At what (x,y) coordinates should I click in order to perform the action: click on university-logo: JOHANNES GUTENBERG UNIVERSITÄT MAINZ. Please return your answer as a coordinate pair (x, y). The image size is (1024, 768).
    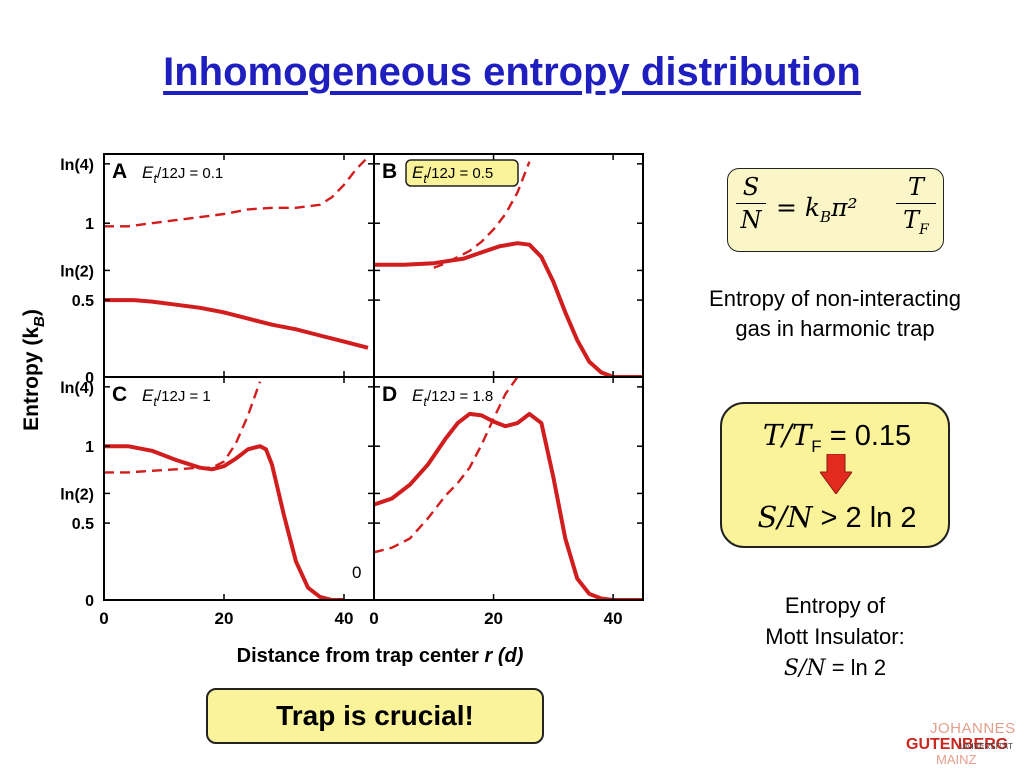
    Looking at the image, I should click on (960, 742).